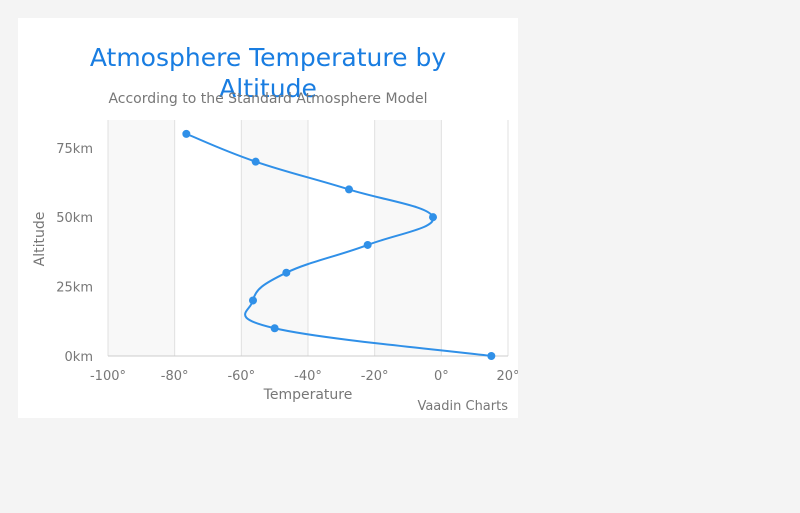 The height and width of the screenshot is (513, 800). What do you see at coordinates (40, 239) in the screenshot?
I see `y-axis-title: Altitude` at bounding box center [40, 239].